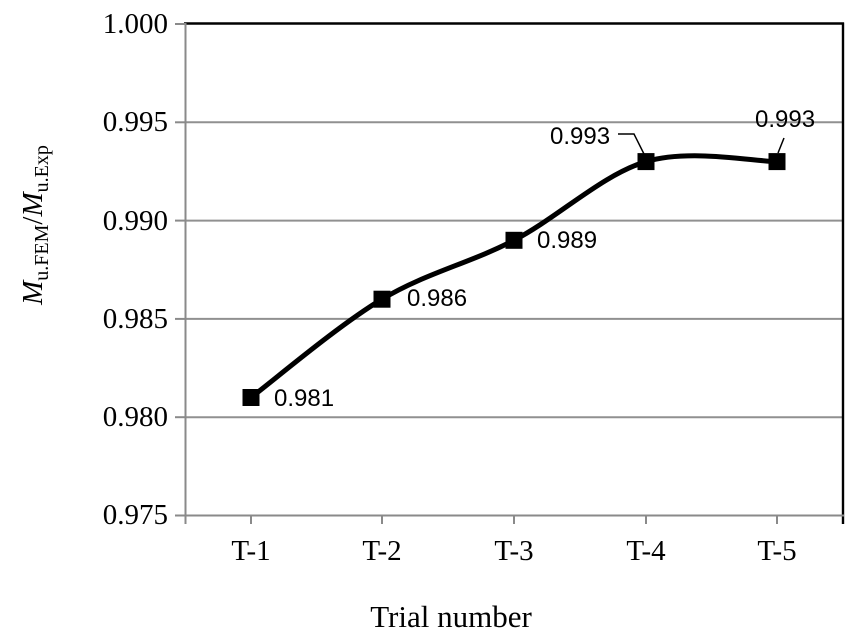 This screenshot has height=644, width=855. What do you see at coordinates (382, 551) in the screenshot?
I see `x-tick-label: T-2` at bounding box center [382, 551].